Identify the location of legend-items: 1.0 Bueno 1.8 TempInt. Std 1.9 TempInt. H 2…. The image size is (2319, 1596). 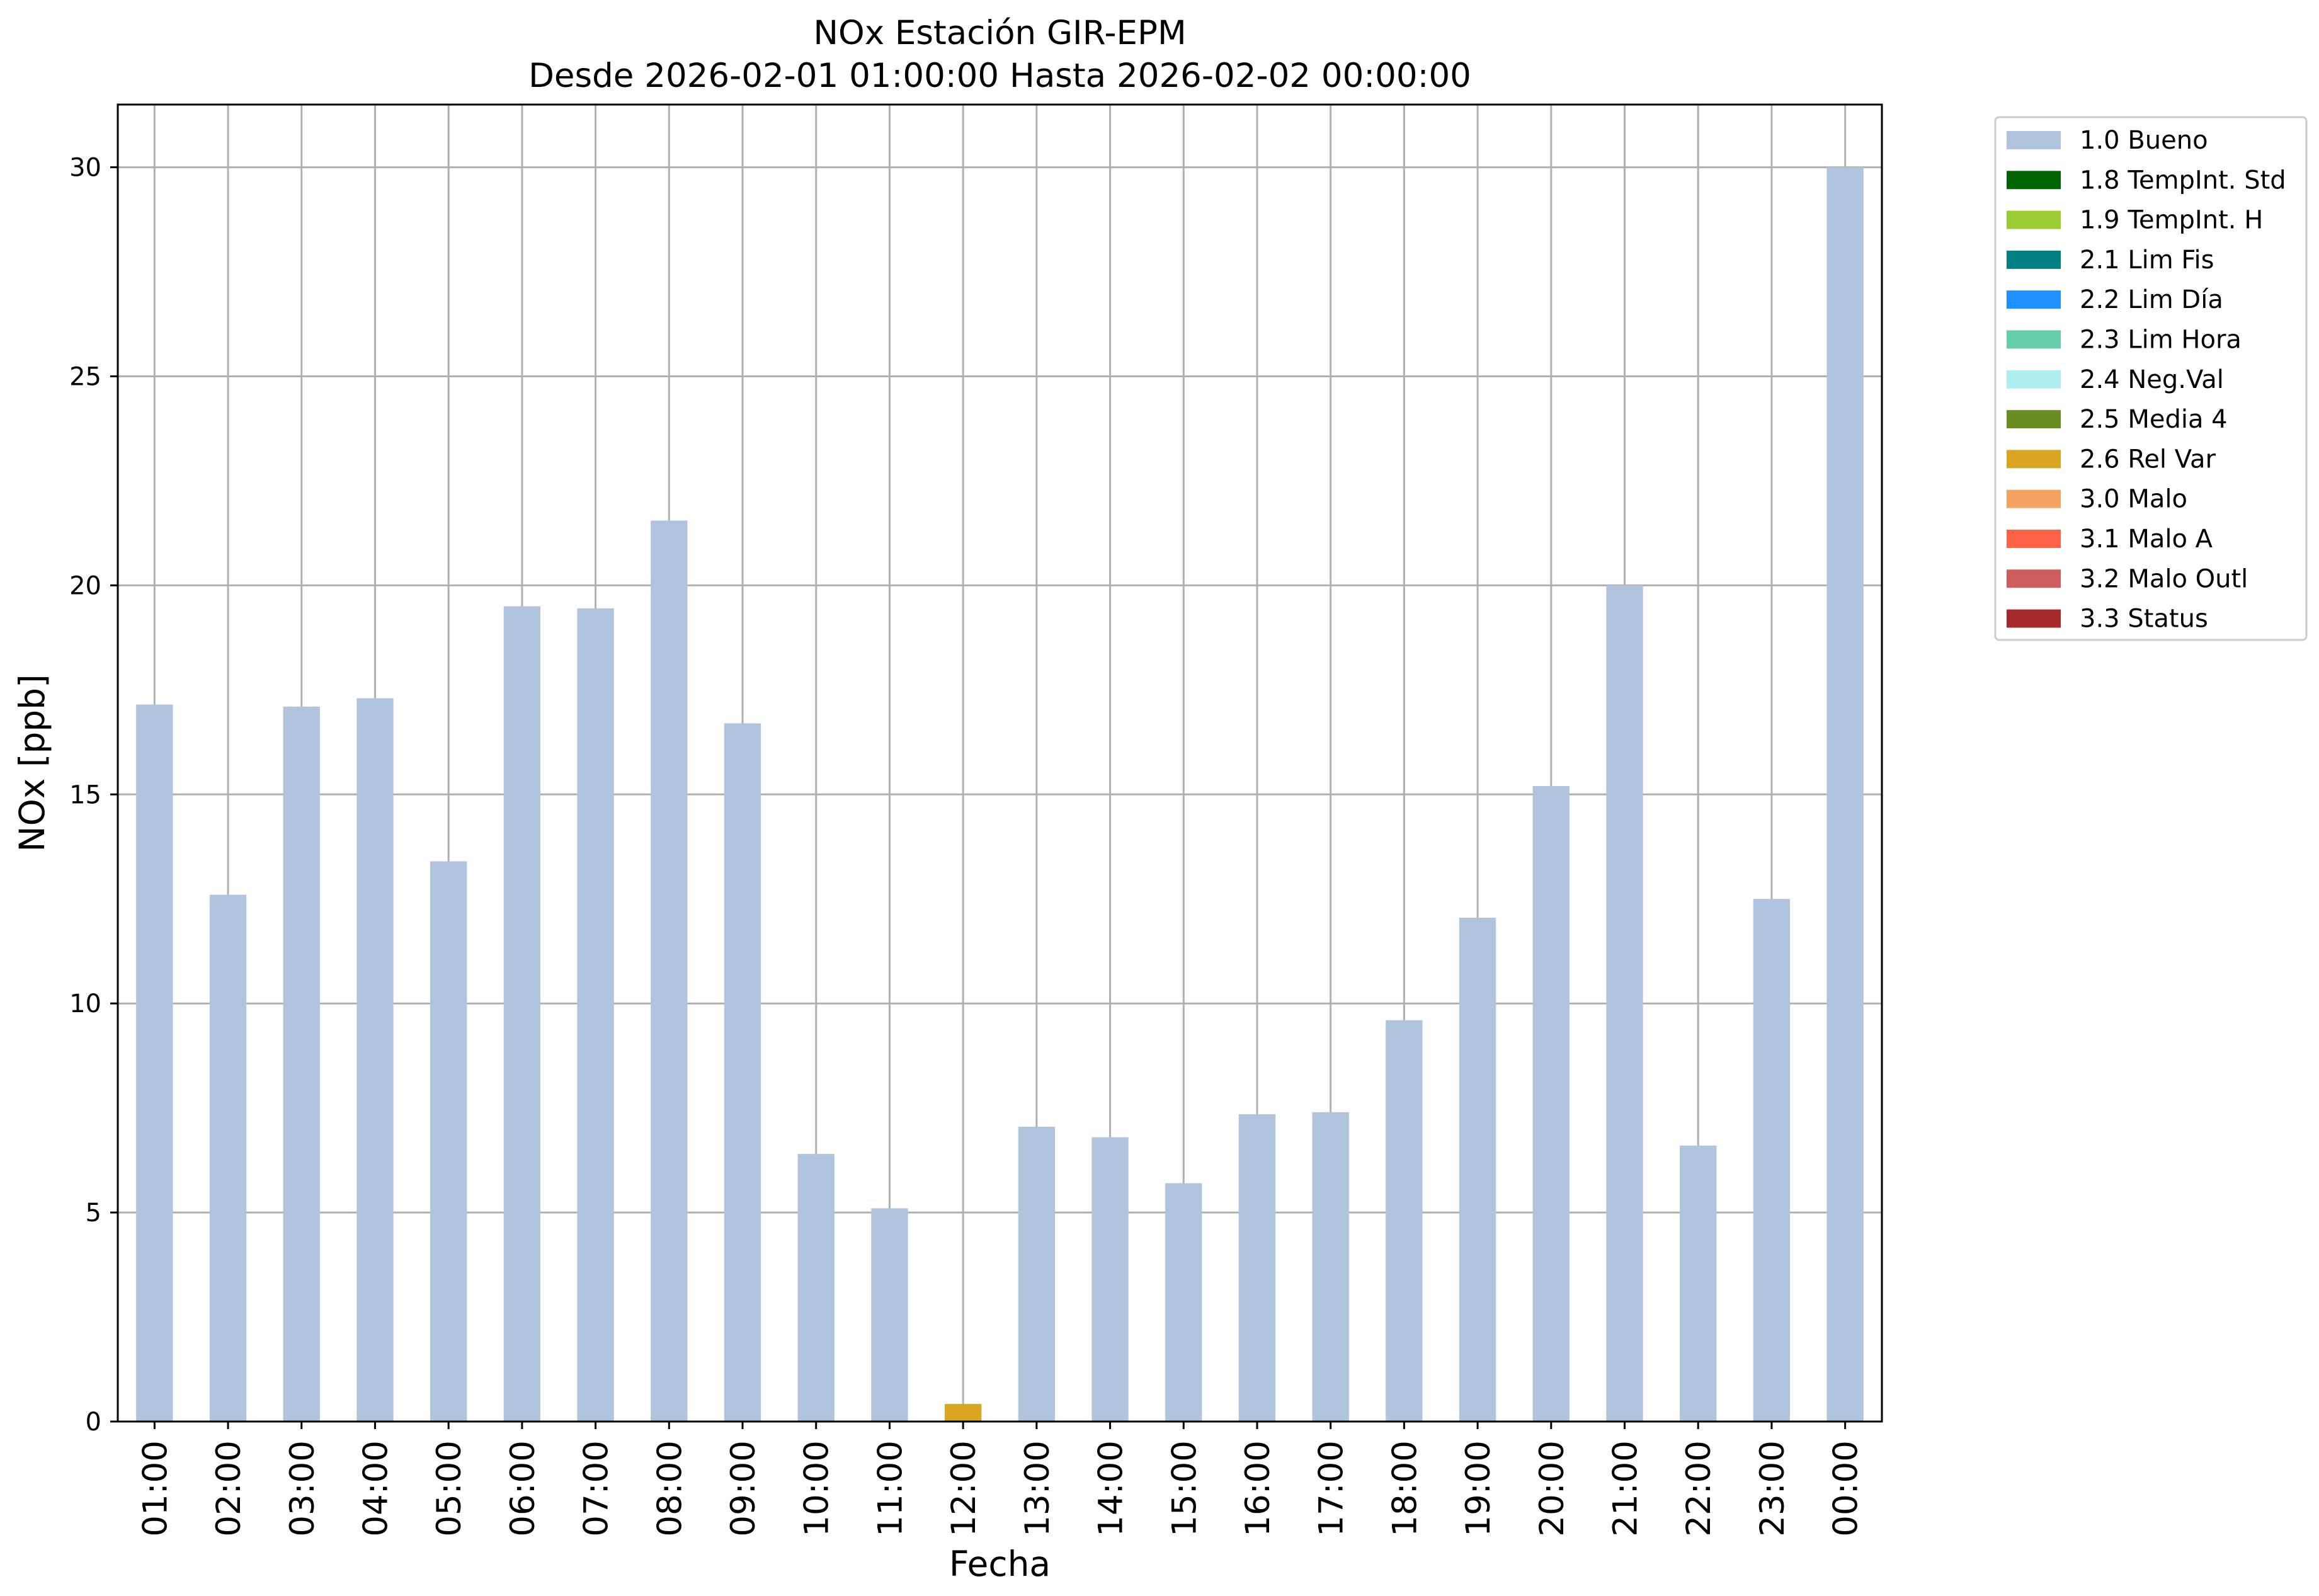
(2146, 380).